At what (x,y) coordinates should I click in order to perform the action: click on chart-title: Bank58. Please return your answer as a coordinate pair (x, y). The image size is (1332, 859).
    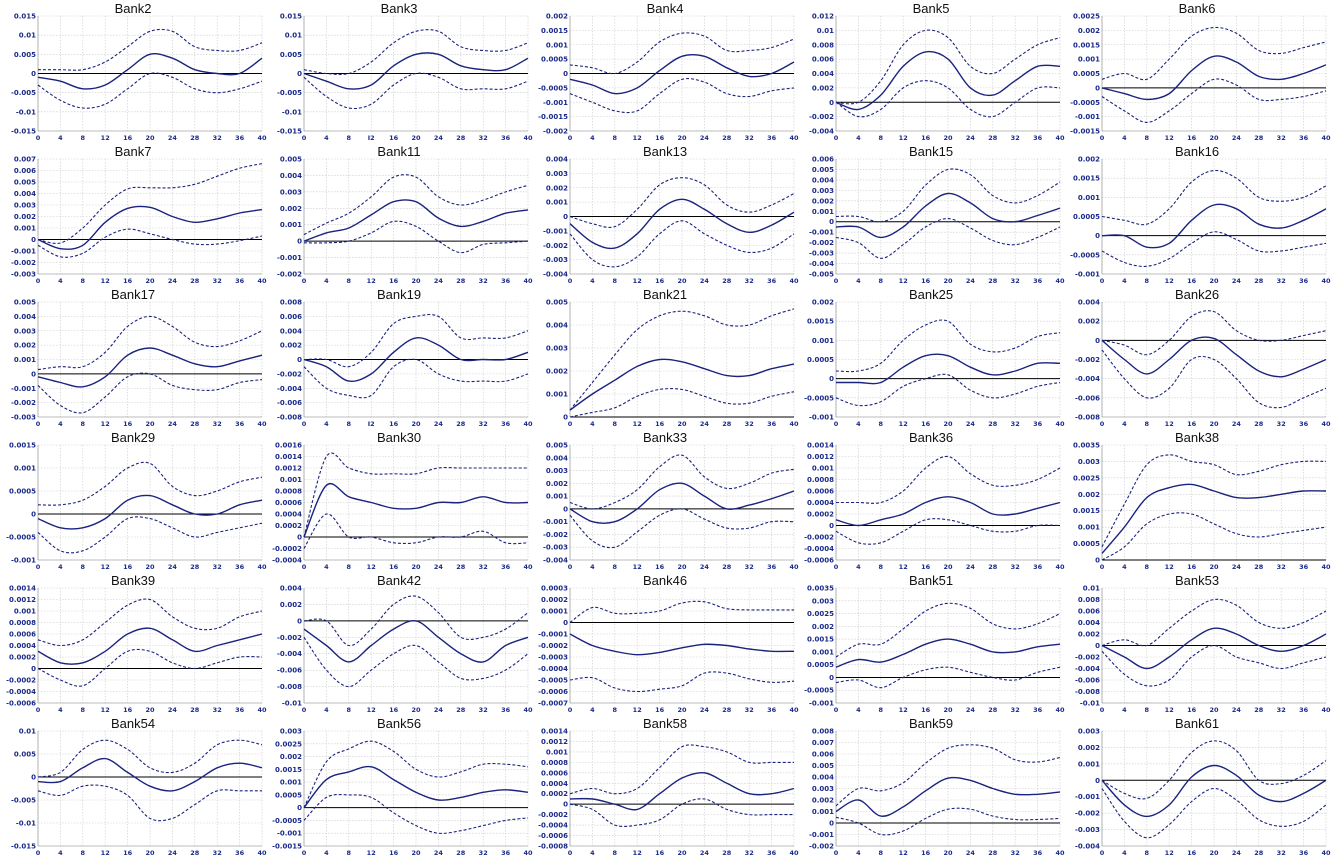
    Looking at the image, I should click on (665, 723).